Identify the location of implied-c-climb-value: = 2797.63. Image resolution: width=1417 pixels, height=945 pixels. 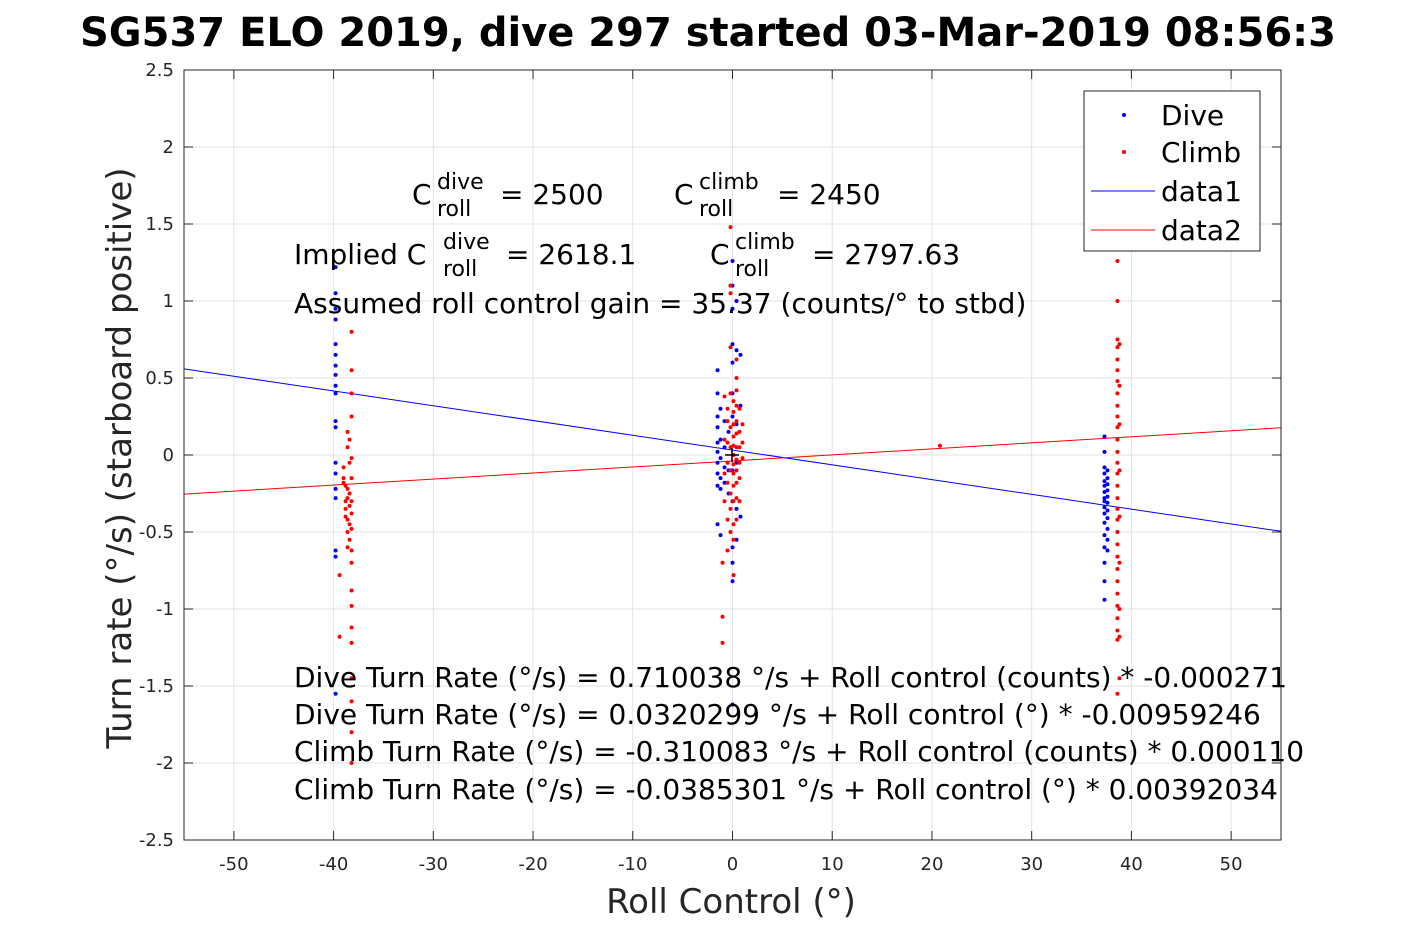
(886, 254).